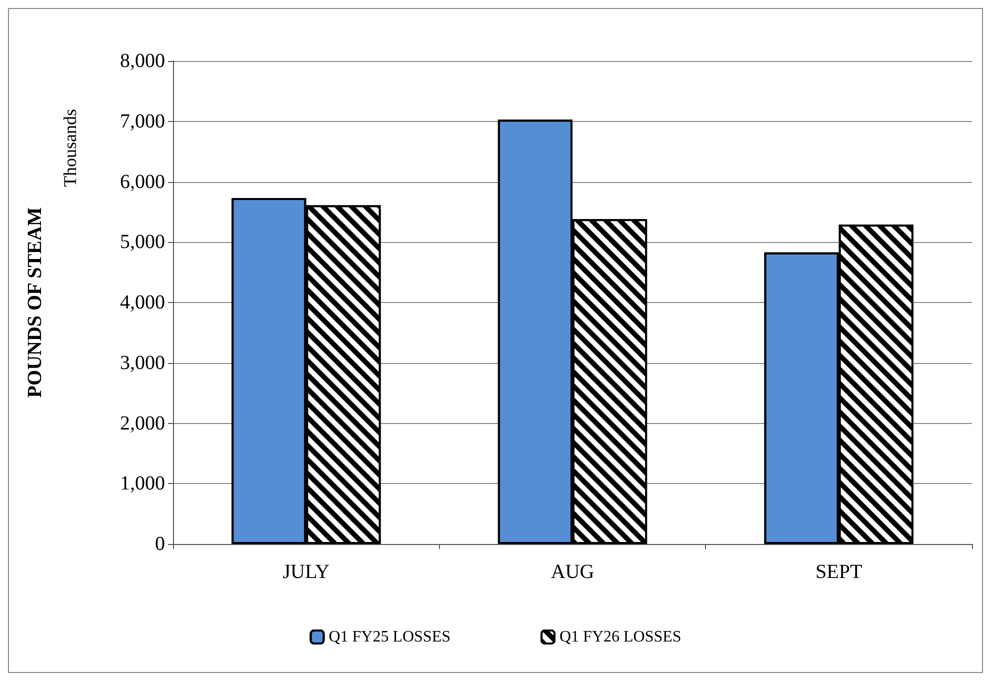  I want to click on y-tick-label: 3,000, so click(142, 363).